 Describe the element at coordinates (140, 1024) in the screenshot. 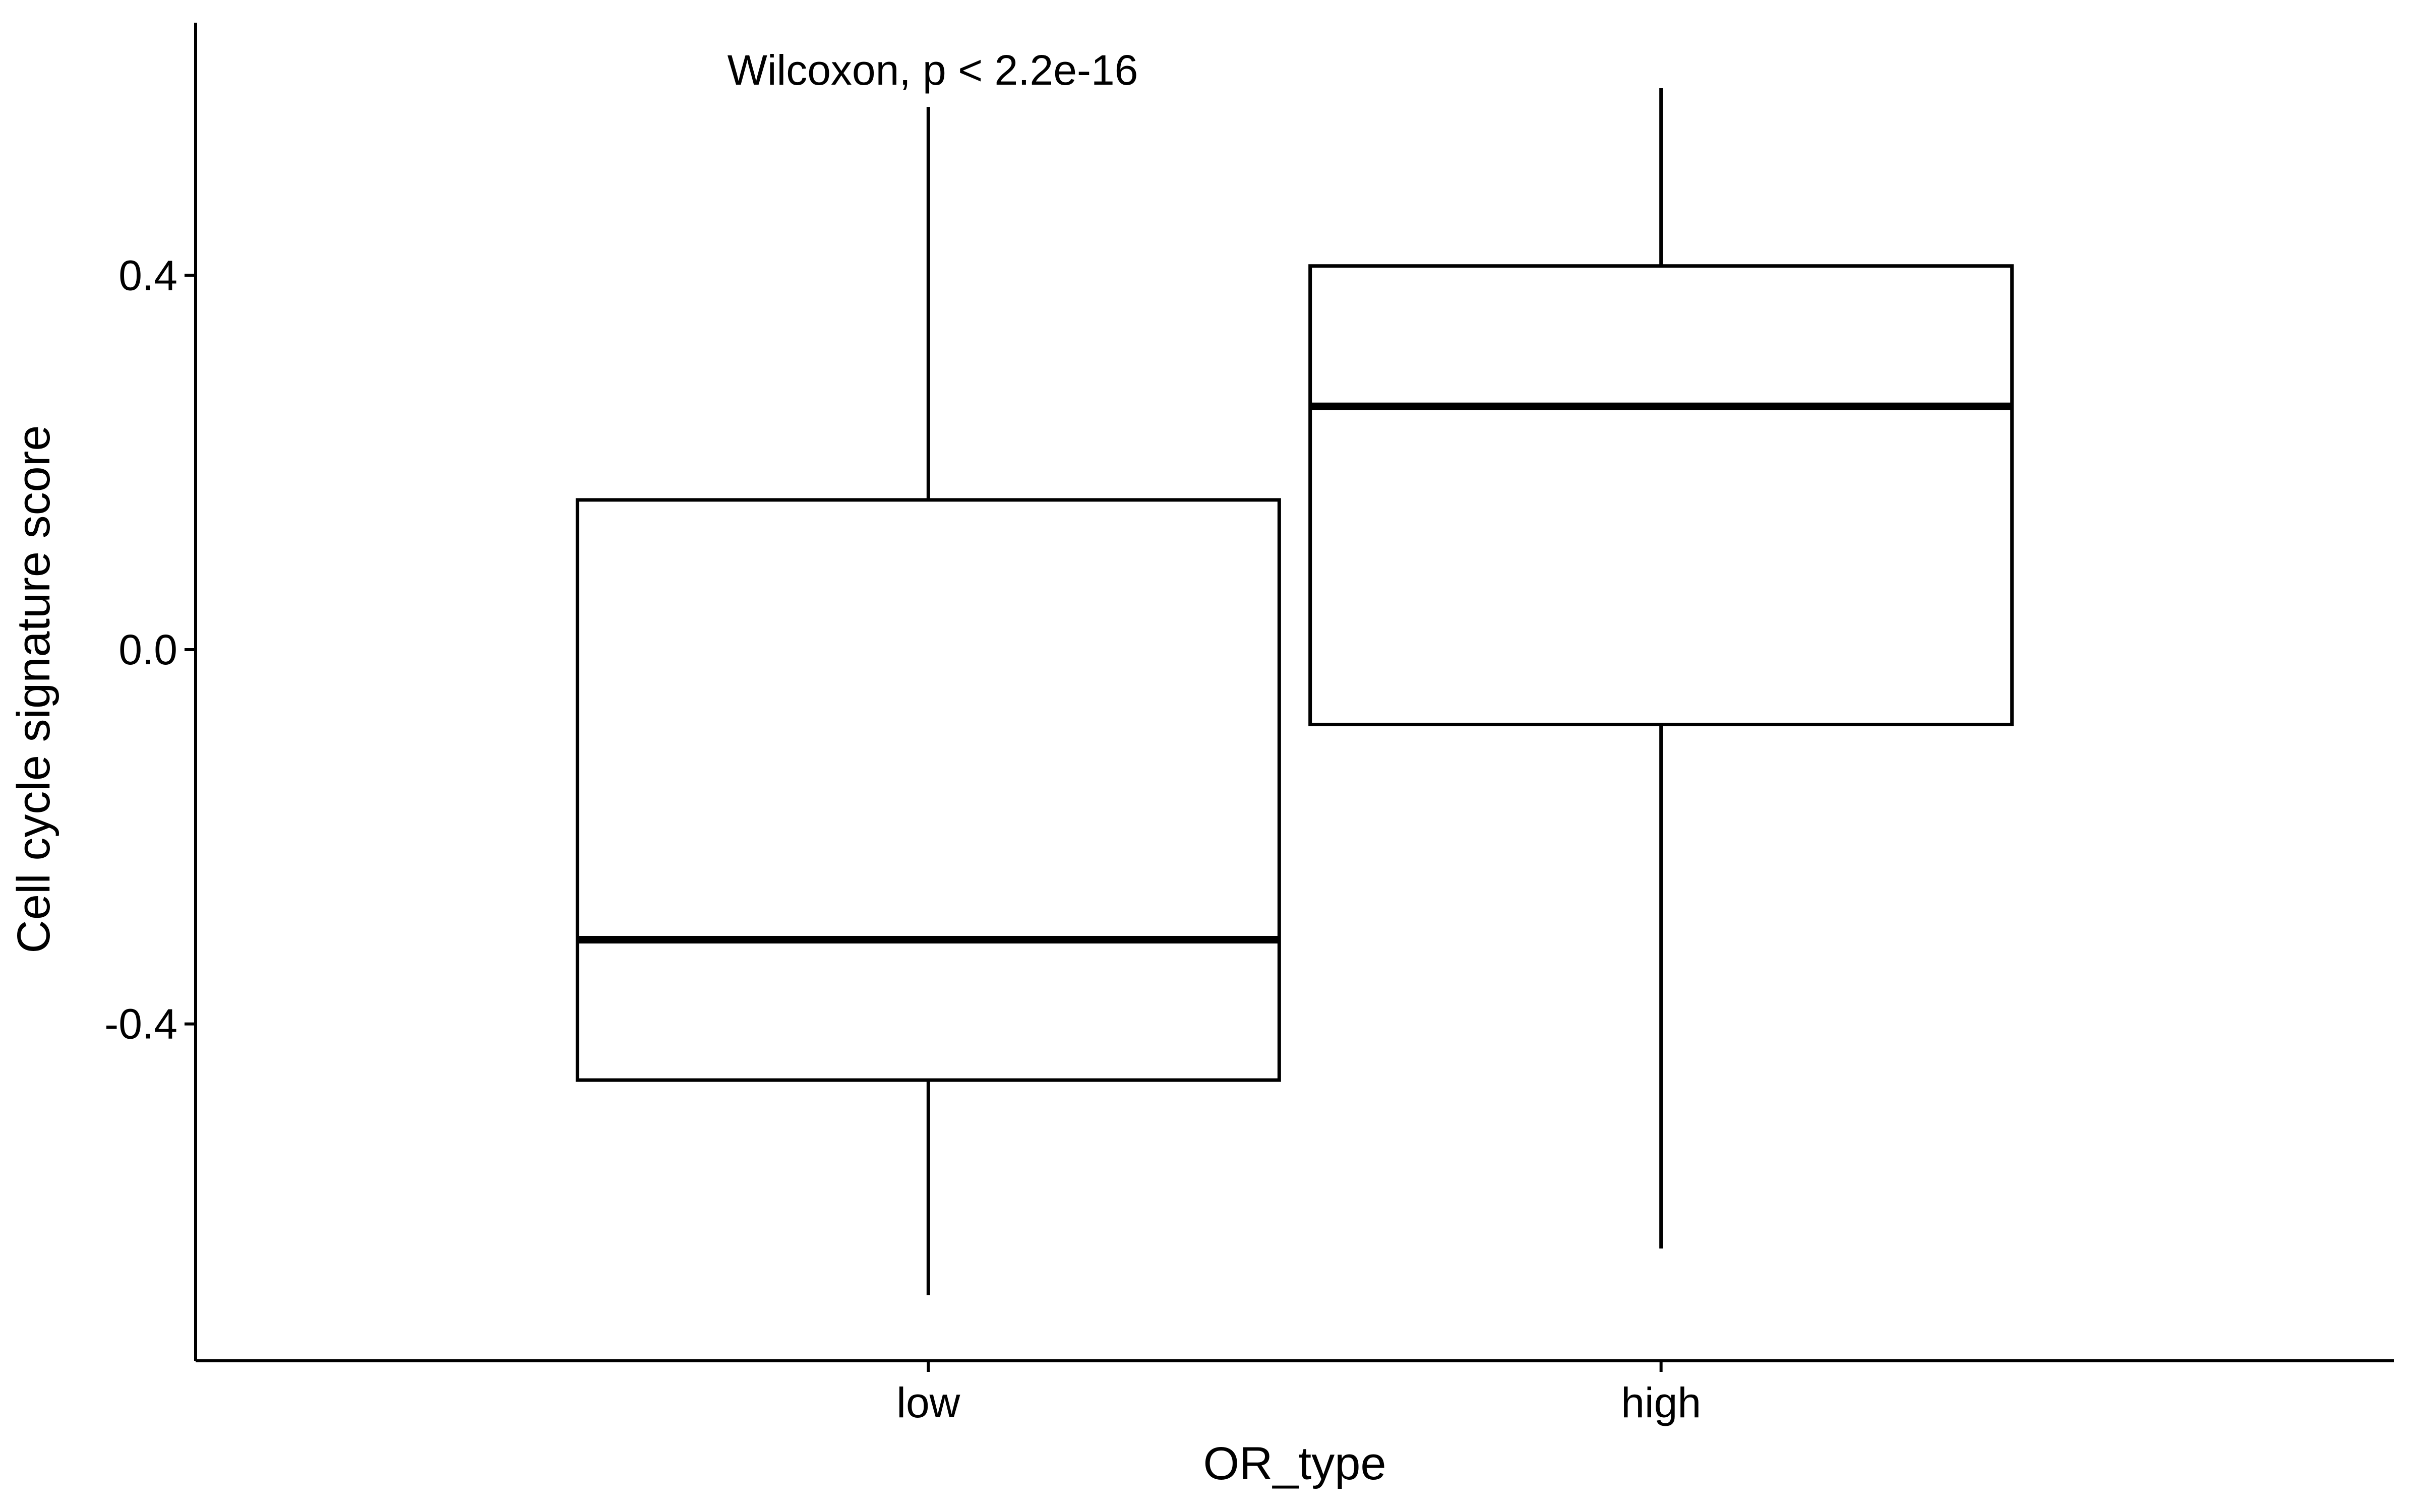

I see `y-tick-label: -0.4` at that location.